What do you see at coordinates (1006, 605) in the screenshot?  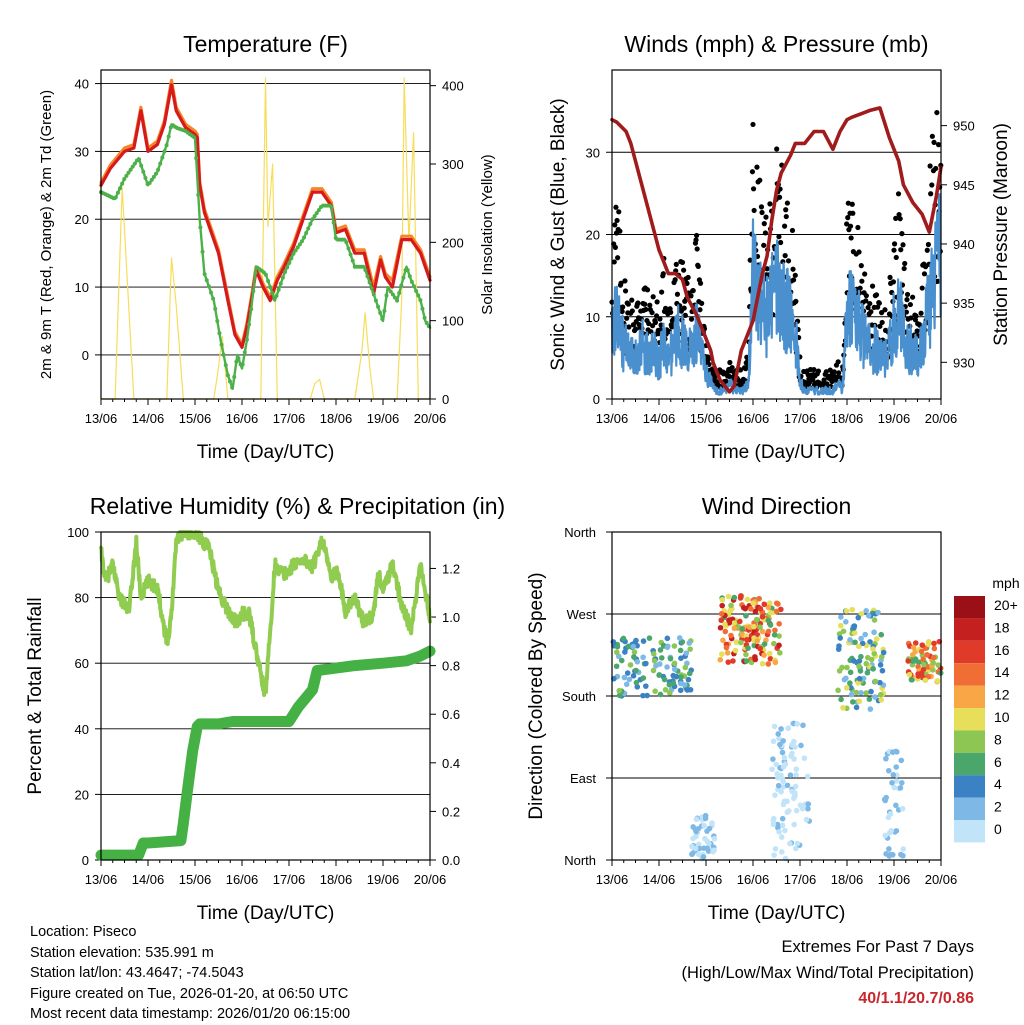 I see `colorbar-label: 20+` at bounding box center [1006, 605].